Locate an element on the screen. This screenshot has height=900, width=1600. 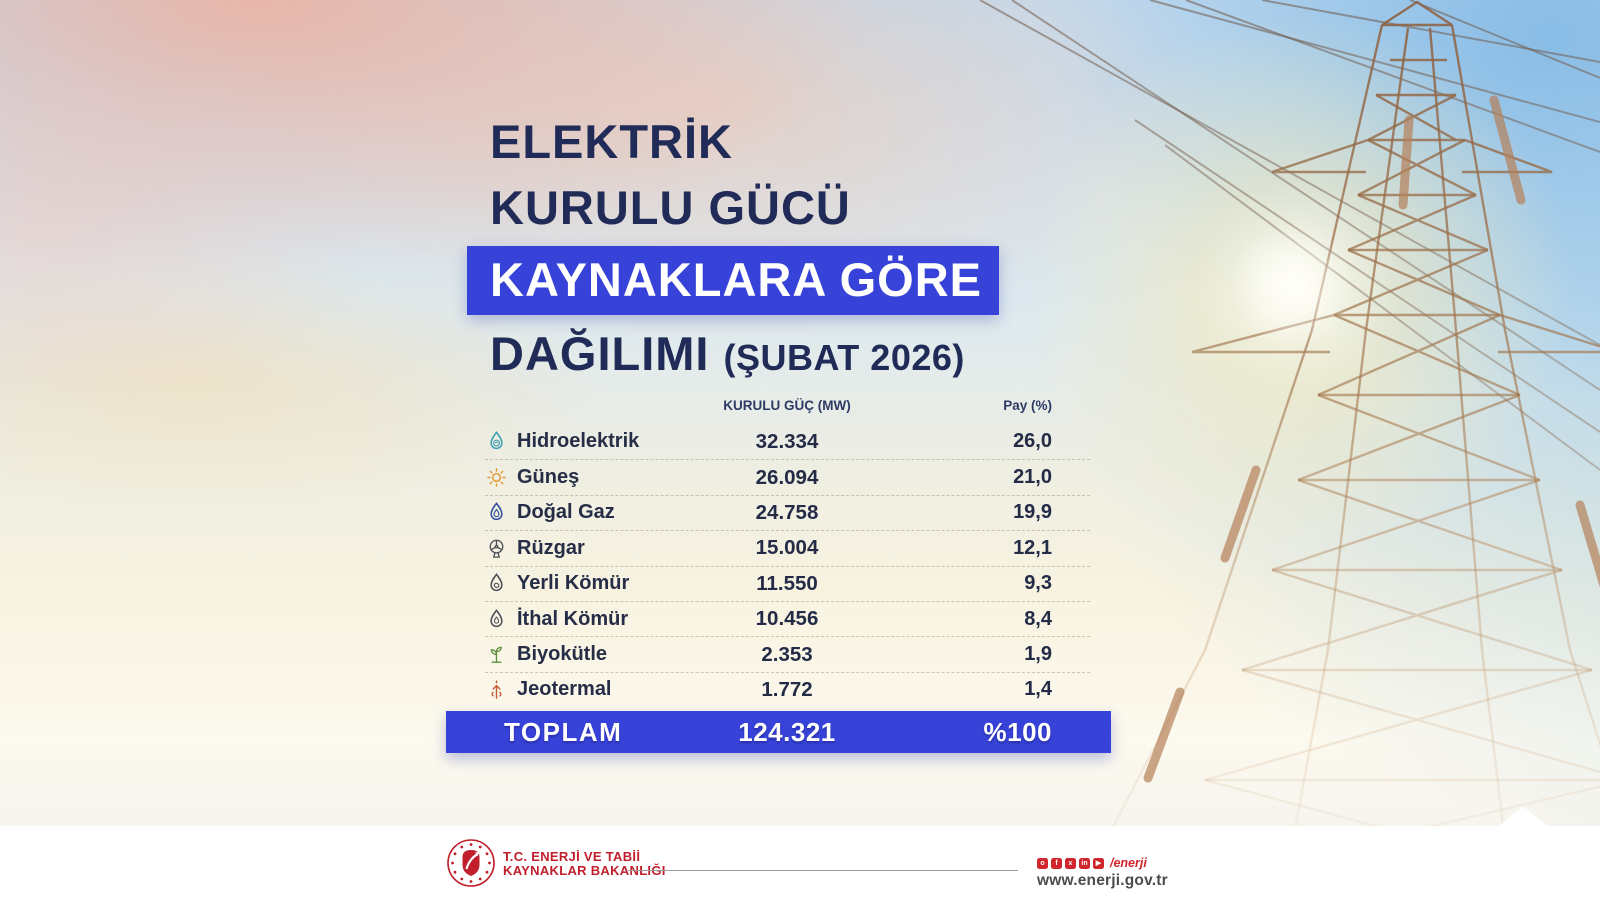
gas-flame-icon is located at coordinates (496, 512).